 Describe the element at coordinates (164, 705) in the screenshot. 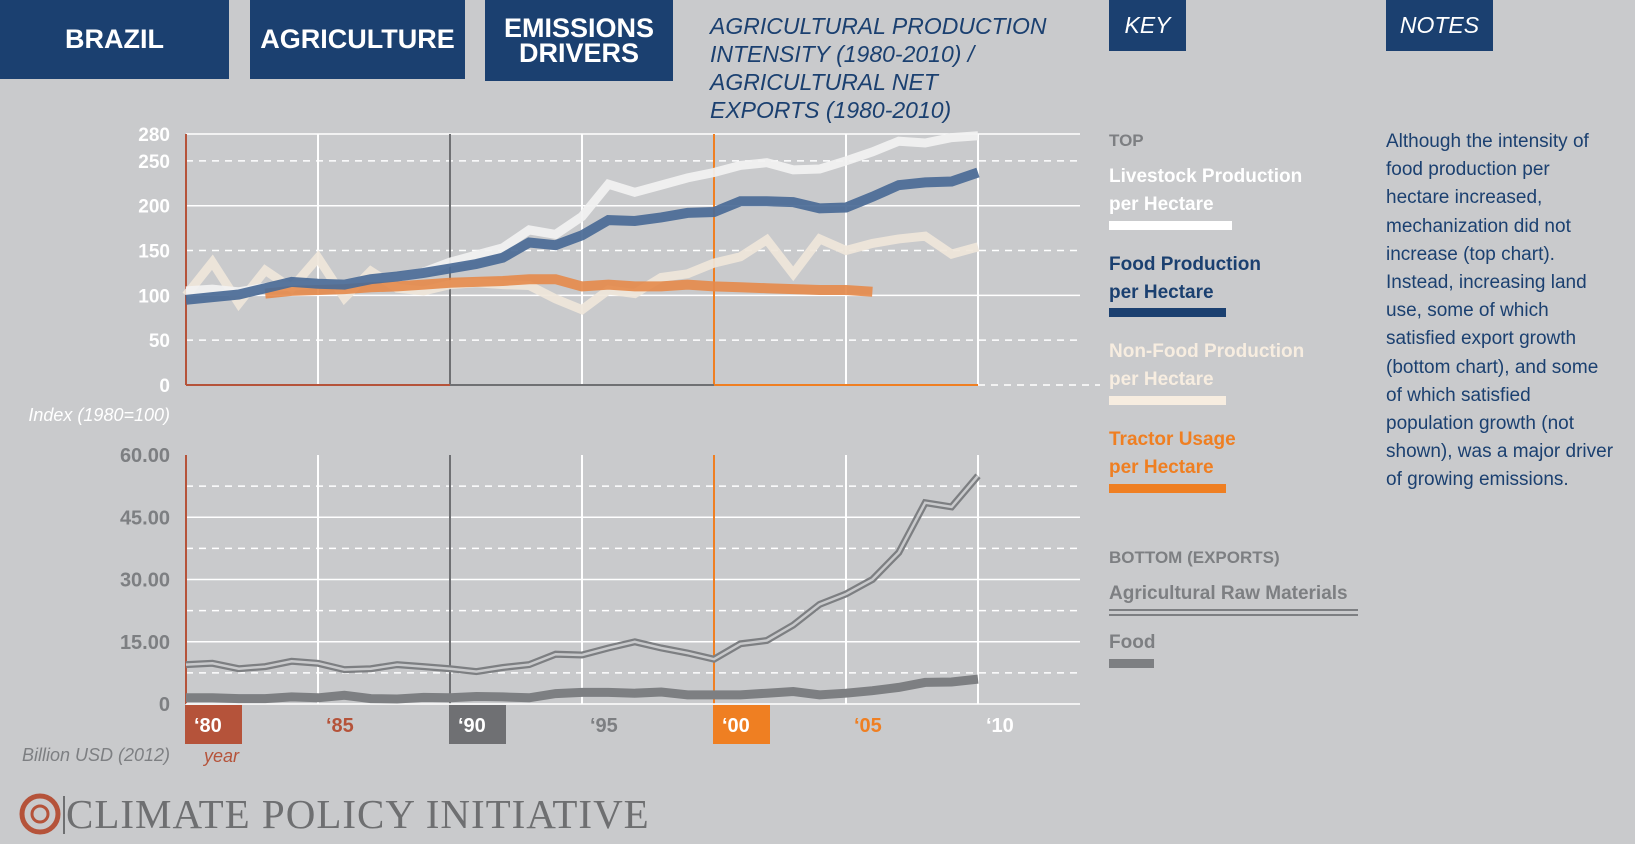

I see `y-tick-label-bottom: 0` at that location.